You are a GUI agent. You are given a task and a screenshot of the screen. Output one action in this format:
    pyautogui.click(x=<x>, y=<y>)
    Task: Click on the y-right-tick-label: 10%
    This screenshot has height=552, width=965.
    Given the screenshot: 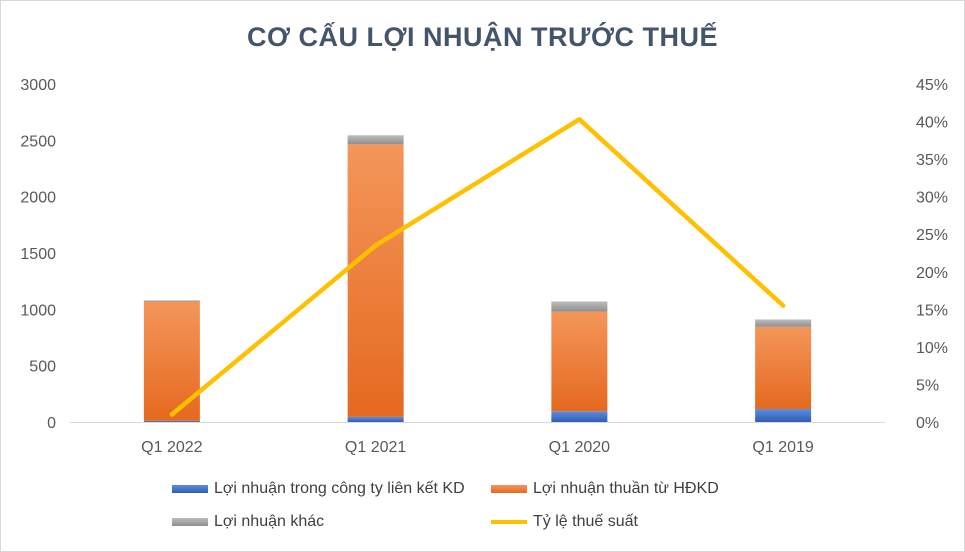 What is the action you would take?
    pyautogui.click(x=932, y=348)
    